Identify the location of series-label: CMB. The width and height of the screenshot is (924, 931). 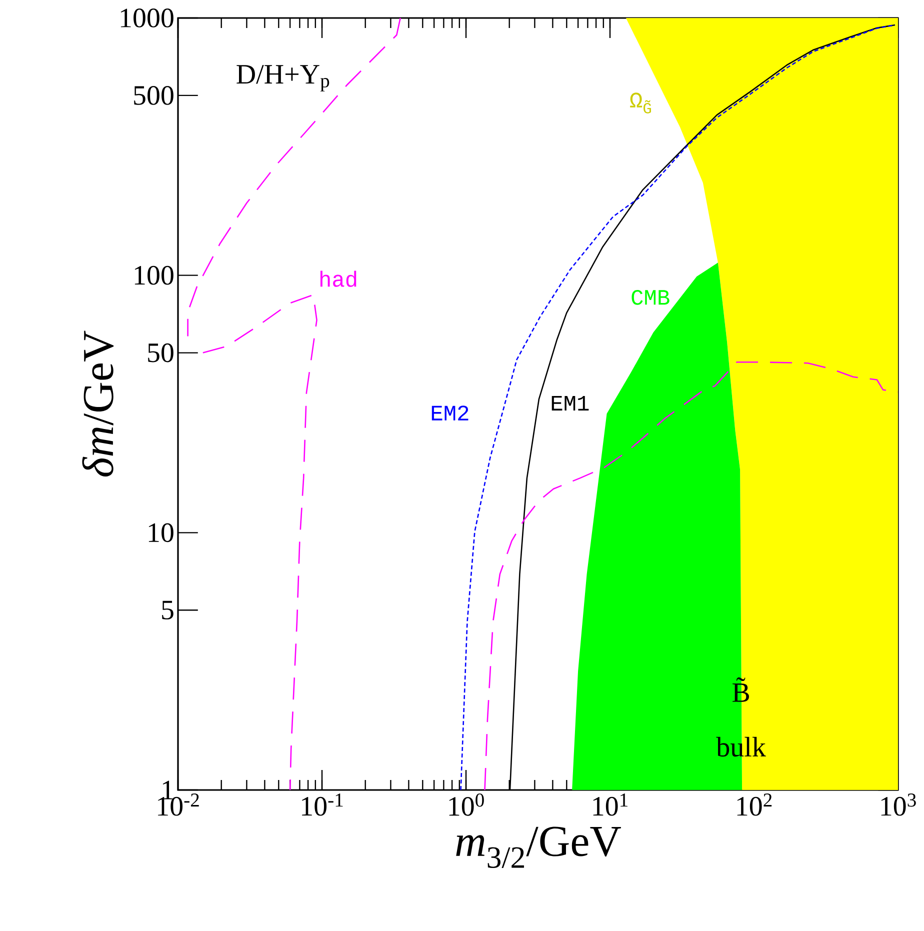
(651, 297).